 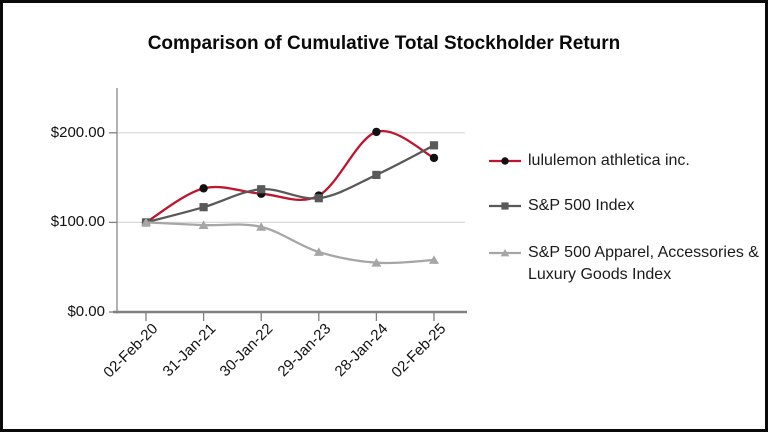 I want to click on legend-triangle-marker-icon, so click(x=505, y=252).